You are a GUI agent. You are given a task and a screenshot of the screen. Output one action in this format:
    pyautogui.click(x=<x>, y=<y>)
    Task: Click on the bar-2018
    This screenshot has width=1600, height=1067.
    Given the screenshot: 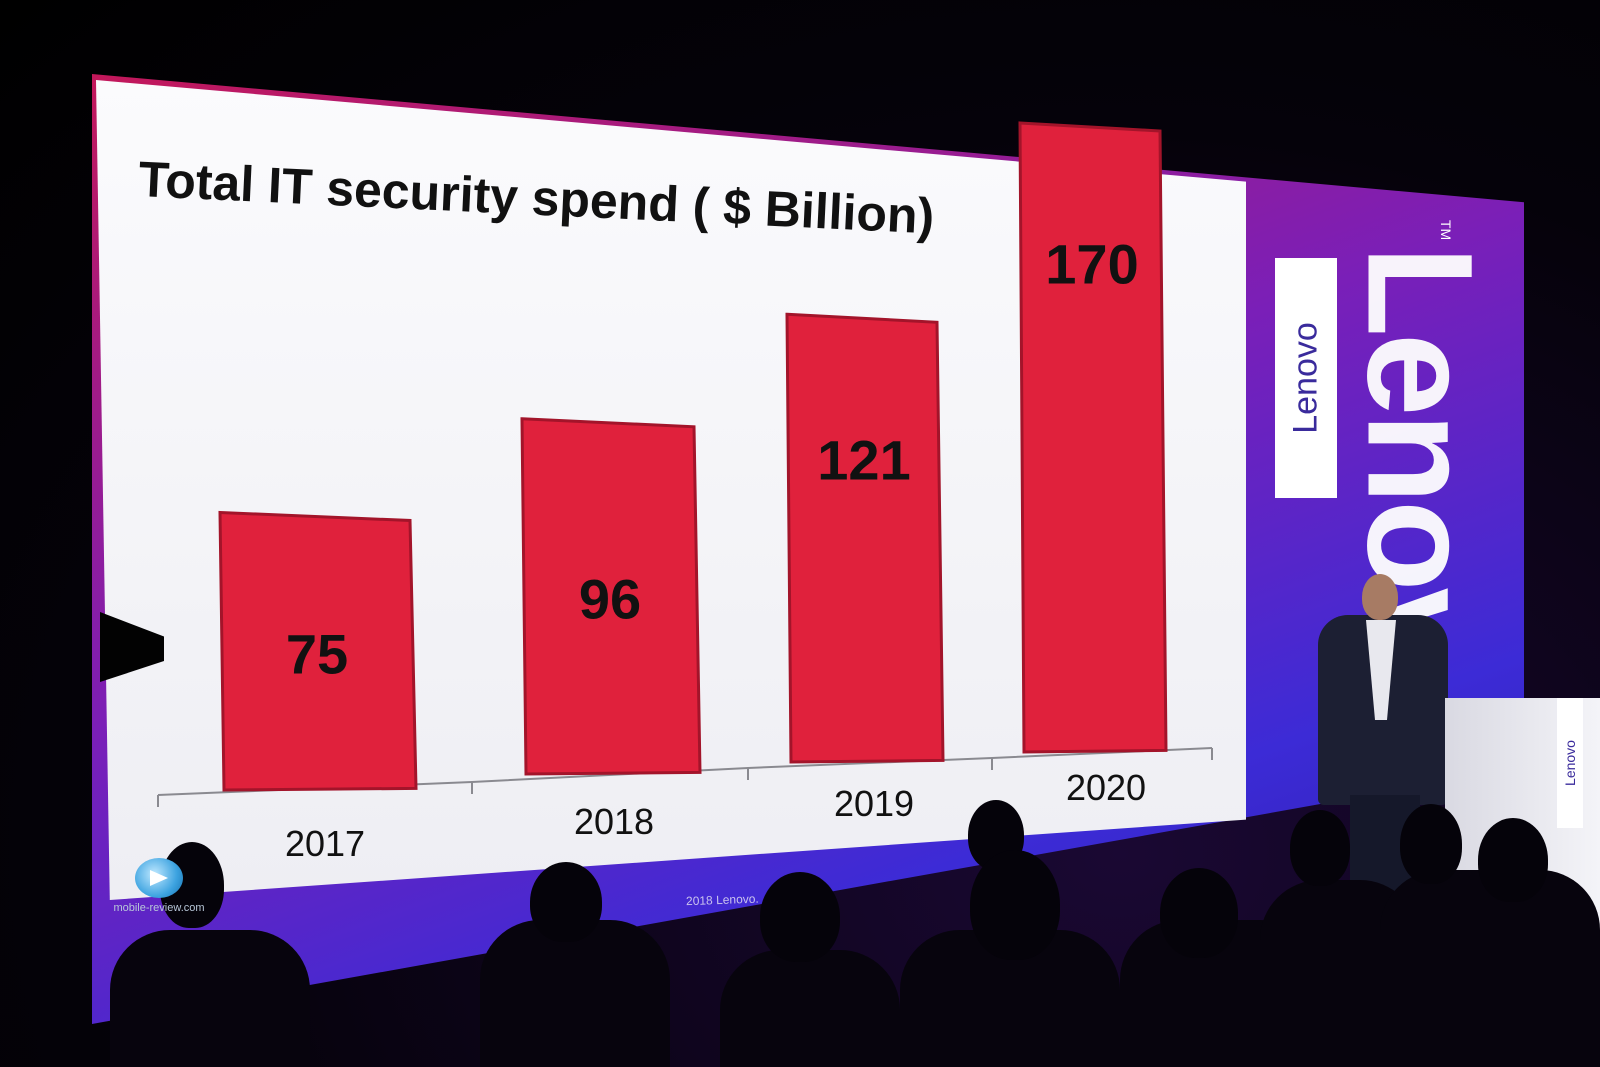 What is the action you would take?
    pyautogui.click(x=611, y=596)
    